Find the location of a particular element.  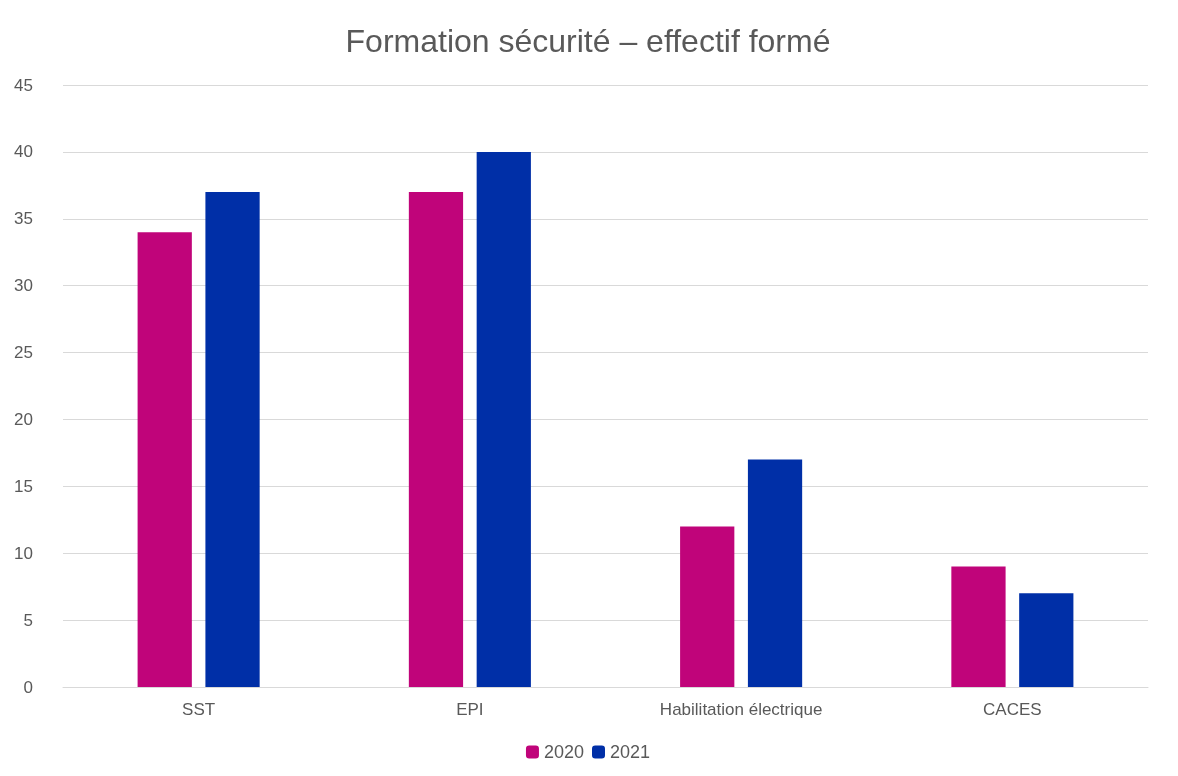

x-tick-label: EPI is located at coordinates (470, 709).